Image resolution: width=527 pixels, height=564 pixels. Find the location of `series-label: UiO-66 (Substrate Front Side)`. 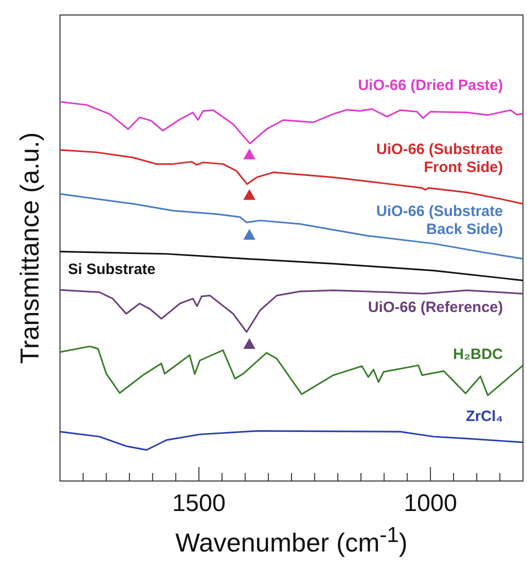

series-label: UiO-66 (Substrate Front Side) is located at coordinates (439, 159).